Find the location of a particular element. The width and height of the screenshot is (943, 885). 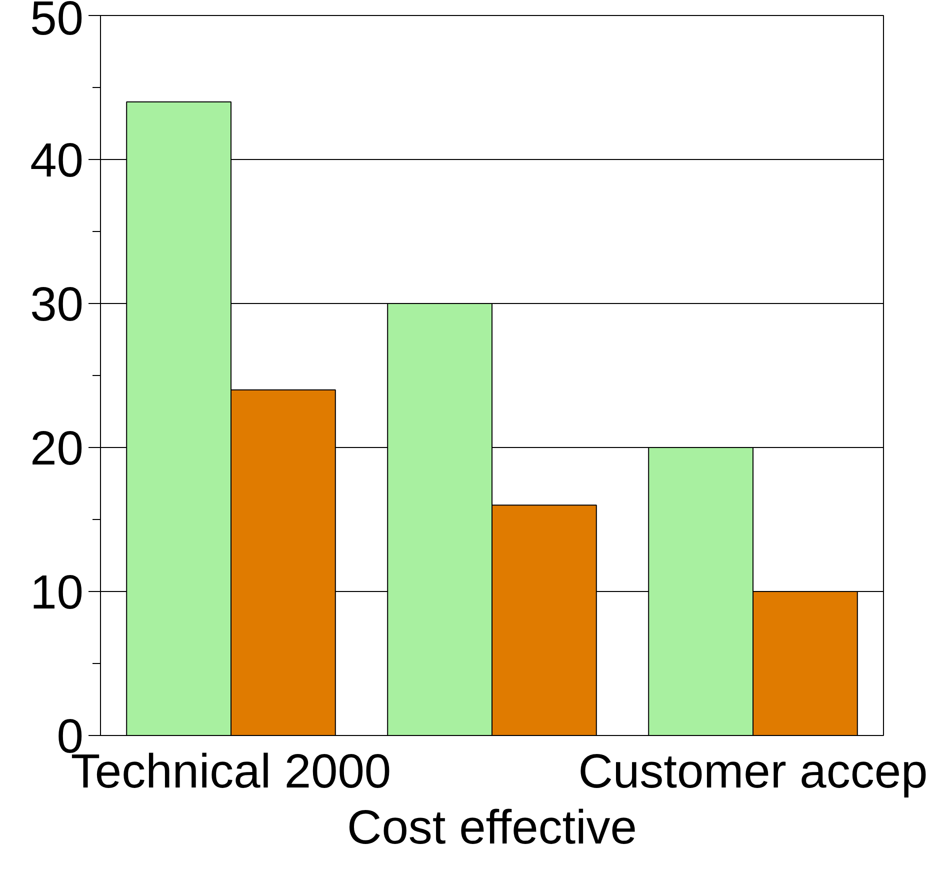

y-tick-label: 50 is located at coordinates (57, 23).